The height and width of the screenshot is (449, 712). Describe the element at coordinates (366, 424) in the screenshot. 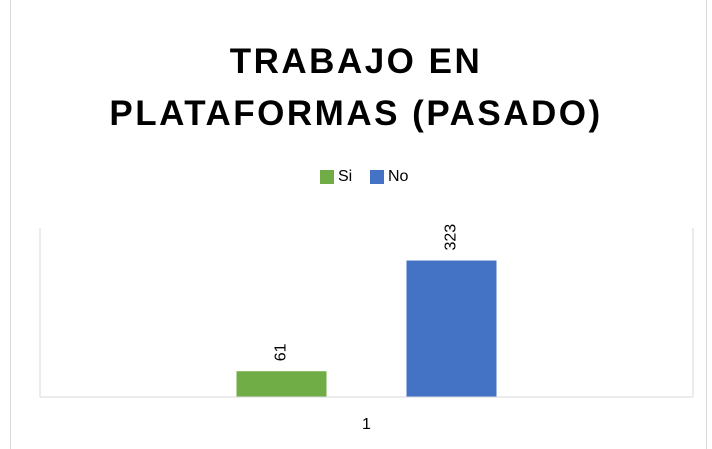

I see `x-tick-label: 1` at that location.